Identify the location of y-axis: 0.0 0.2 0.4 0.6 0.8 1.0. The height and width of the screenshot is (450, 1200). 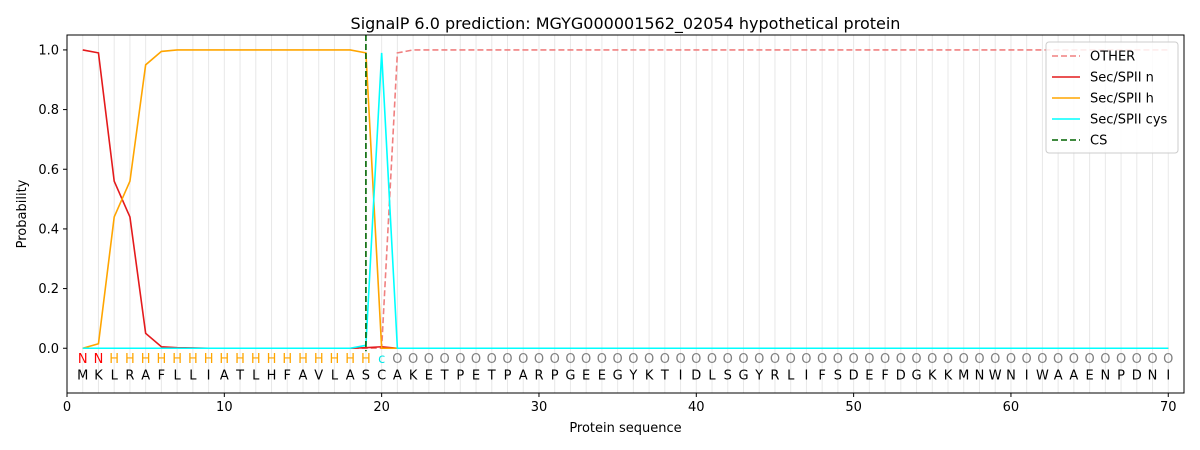
(52, 200).